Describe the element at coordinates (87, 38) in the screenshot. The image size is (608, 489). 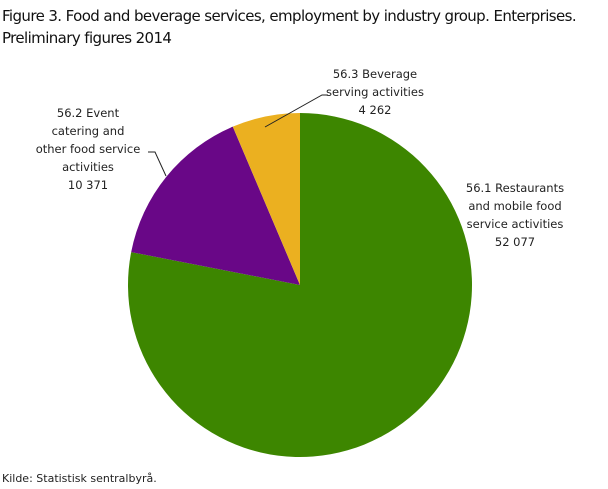
I see `chart-subtitle: Preliminary figures 2014` at that location.